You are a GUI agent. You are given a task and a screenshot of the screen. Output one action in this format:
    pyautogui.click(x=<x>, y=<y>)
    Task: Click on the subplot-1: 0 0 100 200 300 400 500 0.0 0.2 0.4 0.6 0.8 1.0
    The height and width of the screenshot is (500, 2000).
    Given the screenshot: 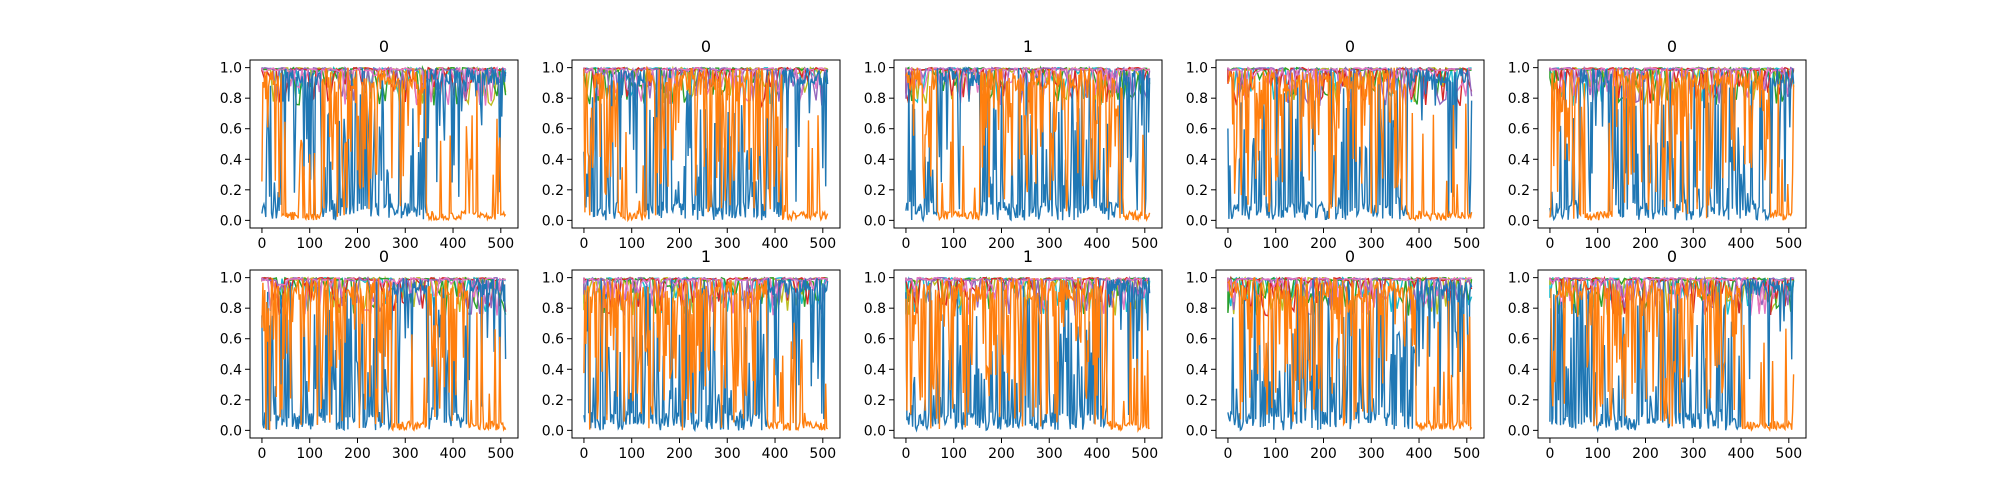 What is the action you would take?
    pyautogui.click(x=691, y=144)
    